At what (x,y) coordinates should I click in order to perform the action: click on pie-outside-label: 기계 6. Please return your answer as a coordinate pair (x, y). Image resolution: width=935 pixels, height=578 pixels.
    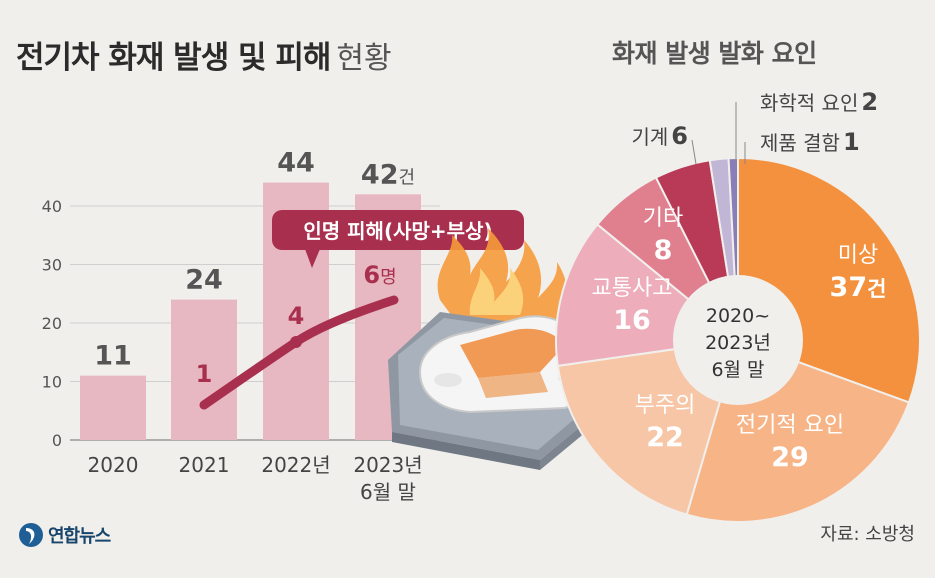
    Looking at the image, I should click on (659, 136).